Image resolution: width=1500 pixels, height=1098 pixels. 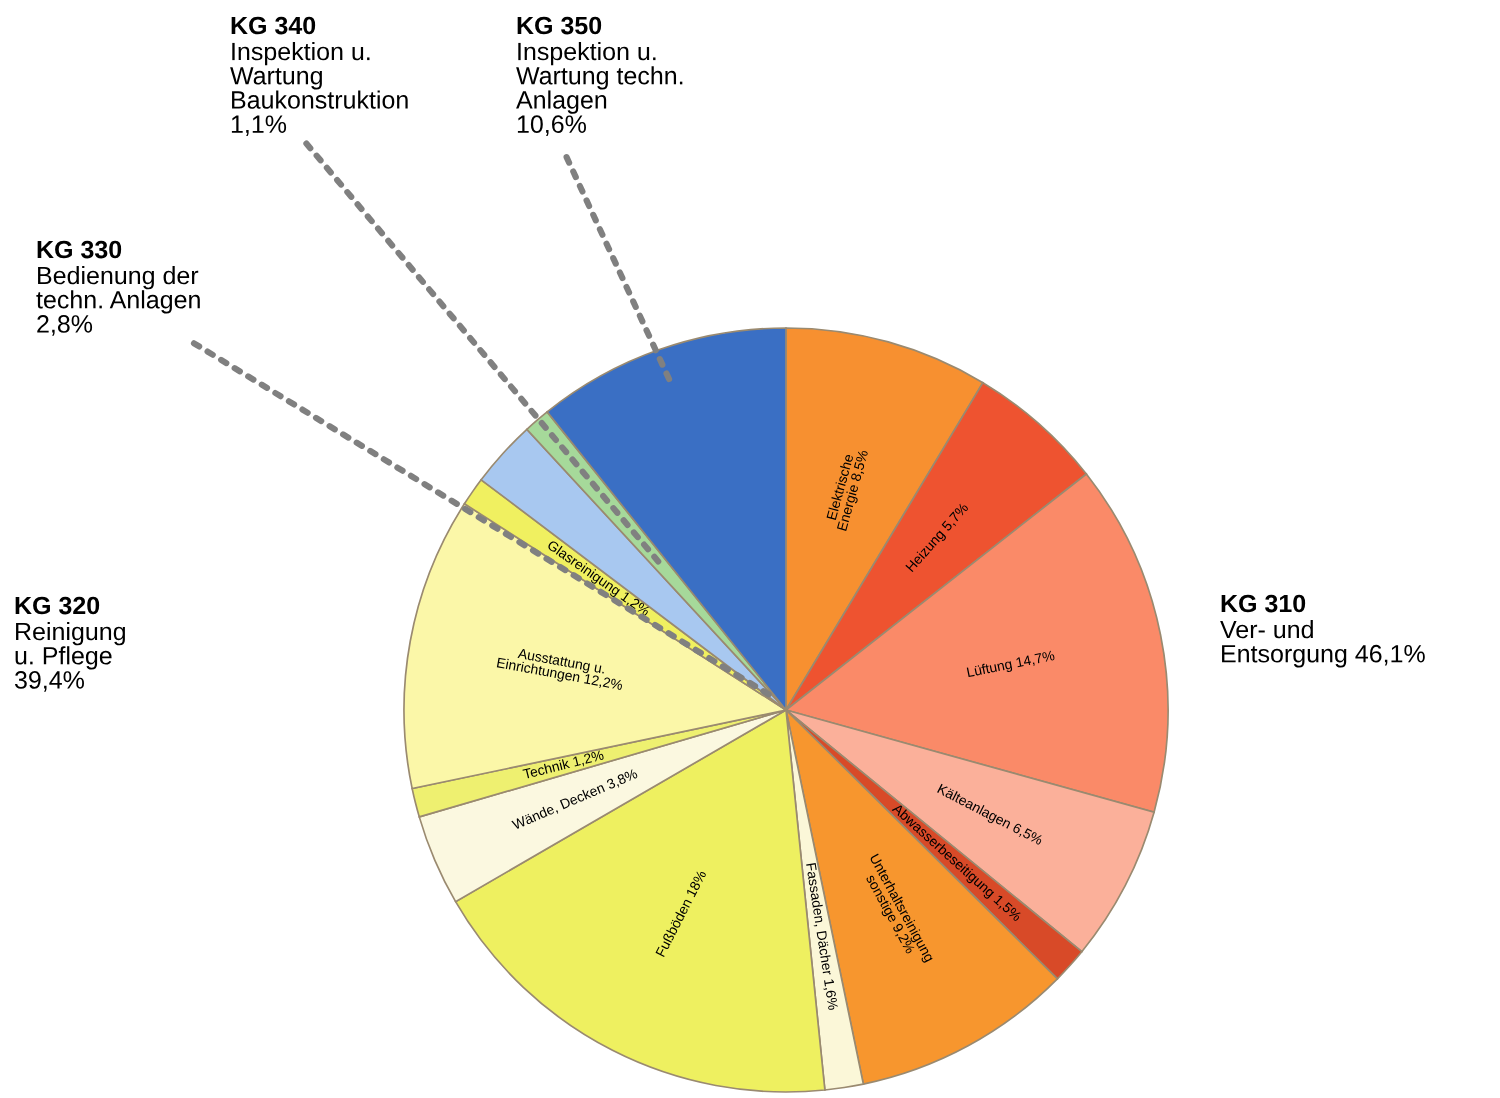 What do you see at coordinates (69, 644) in the screenshot?
I see `text: KG 320 Reinigung u. Pflege 39,4%` at bounding box center [69, 644].